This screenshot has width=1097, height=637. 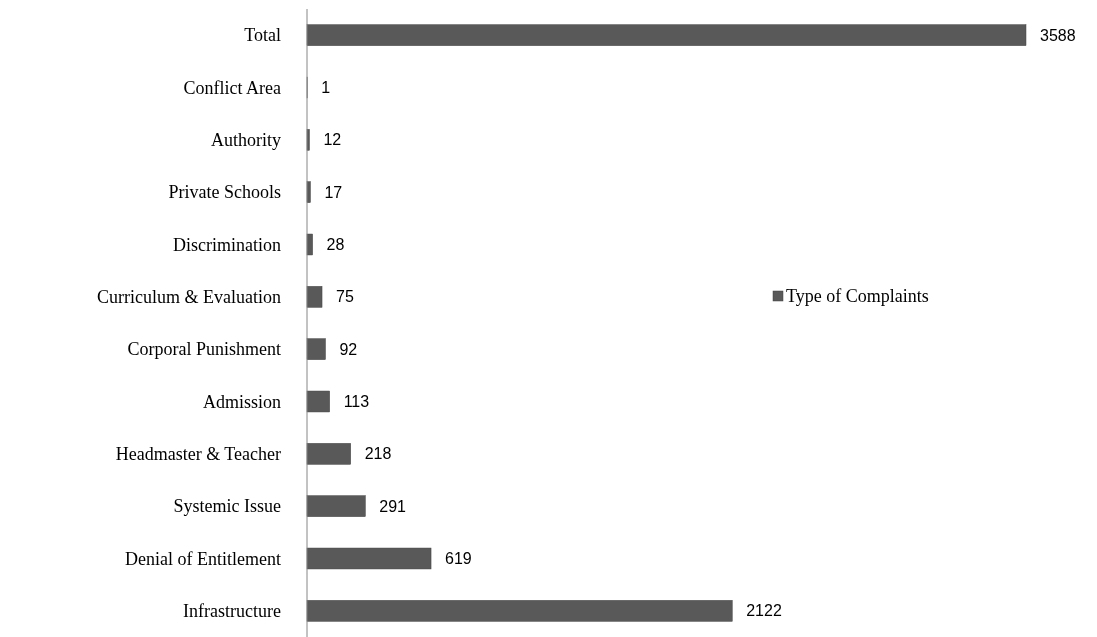 I want to click on data-label: 92, so click(x=348, y=349).